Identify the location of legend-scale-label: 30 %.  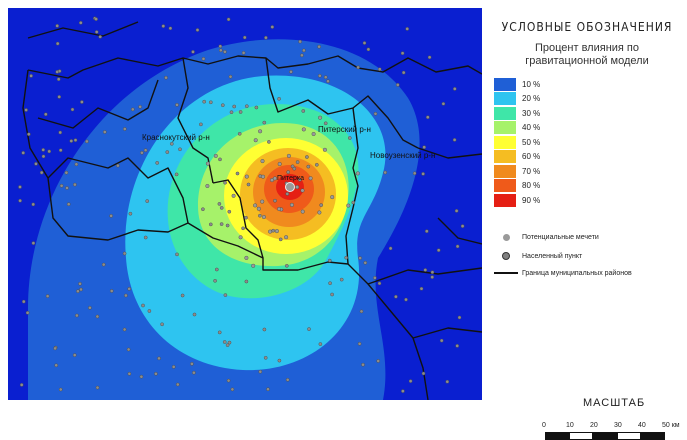
(531, 113).